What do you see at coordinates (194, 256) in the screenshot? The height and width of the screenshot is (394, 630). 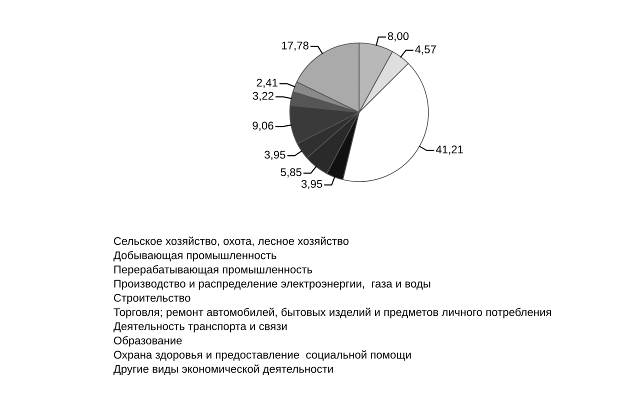 I see `text: Добывающая промышленность` at bounding box center [194, 256].